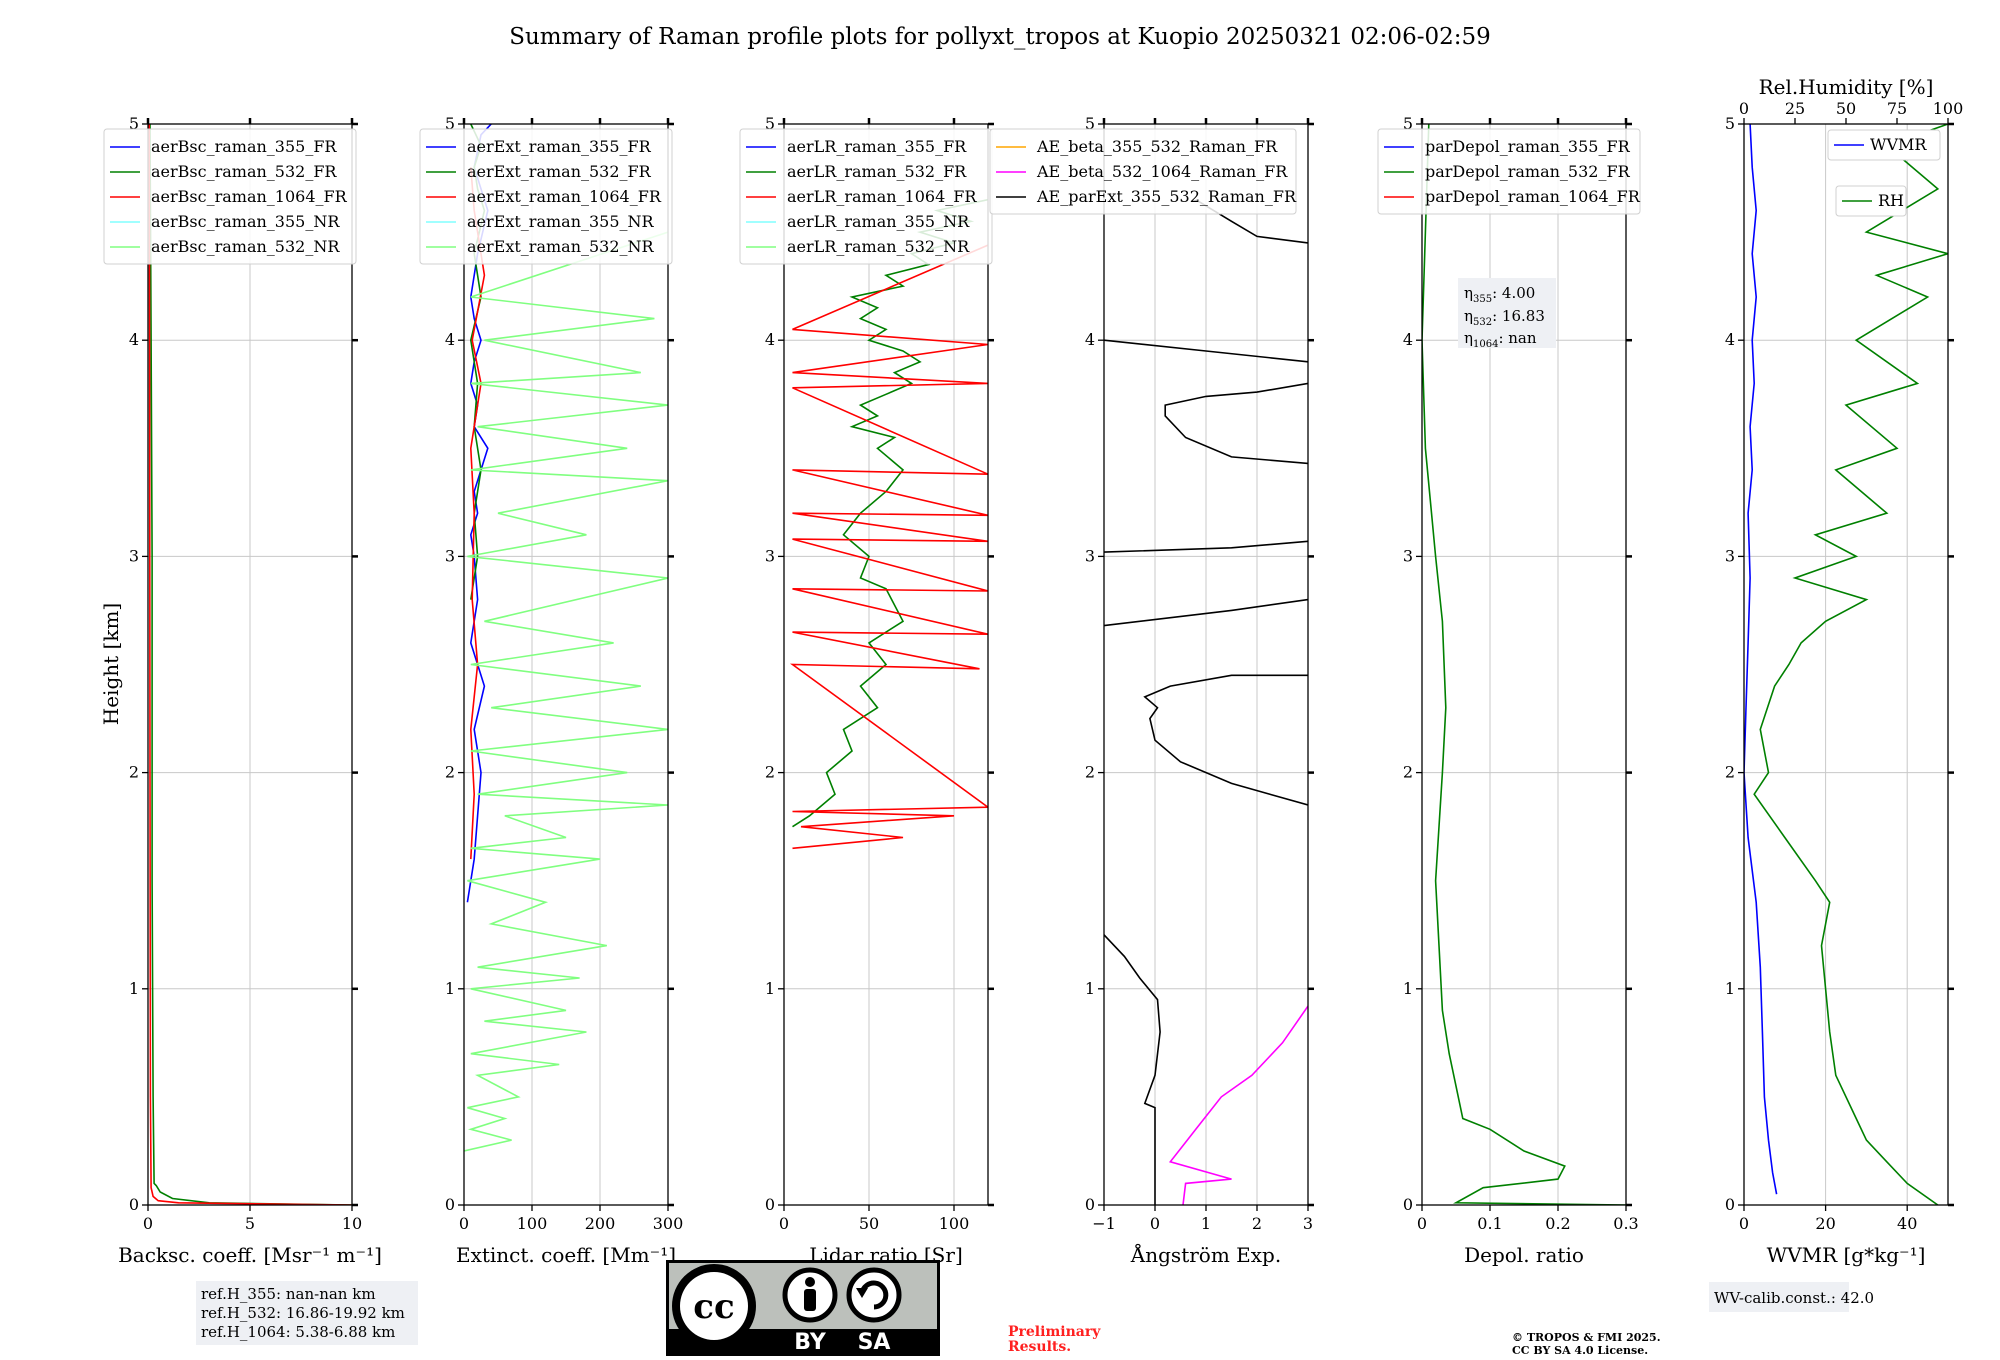 The width and height of the screenshot is (2000, 1360). Describe the element at coordinates (1500, 339) in the screenshot. I see `eta-1064: η1064: nan` at that location.